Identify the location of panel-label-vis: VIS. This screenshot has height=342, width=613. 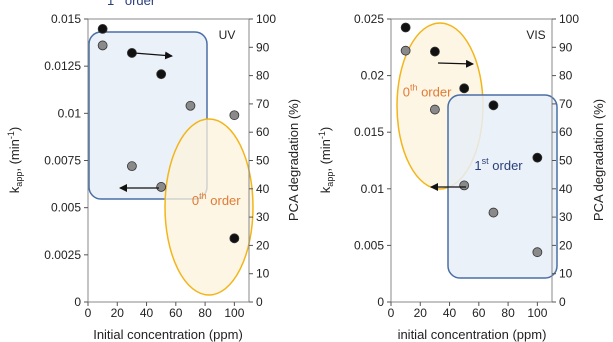
(535, 35).